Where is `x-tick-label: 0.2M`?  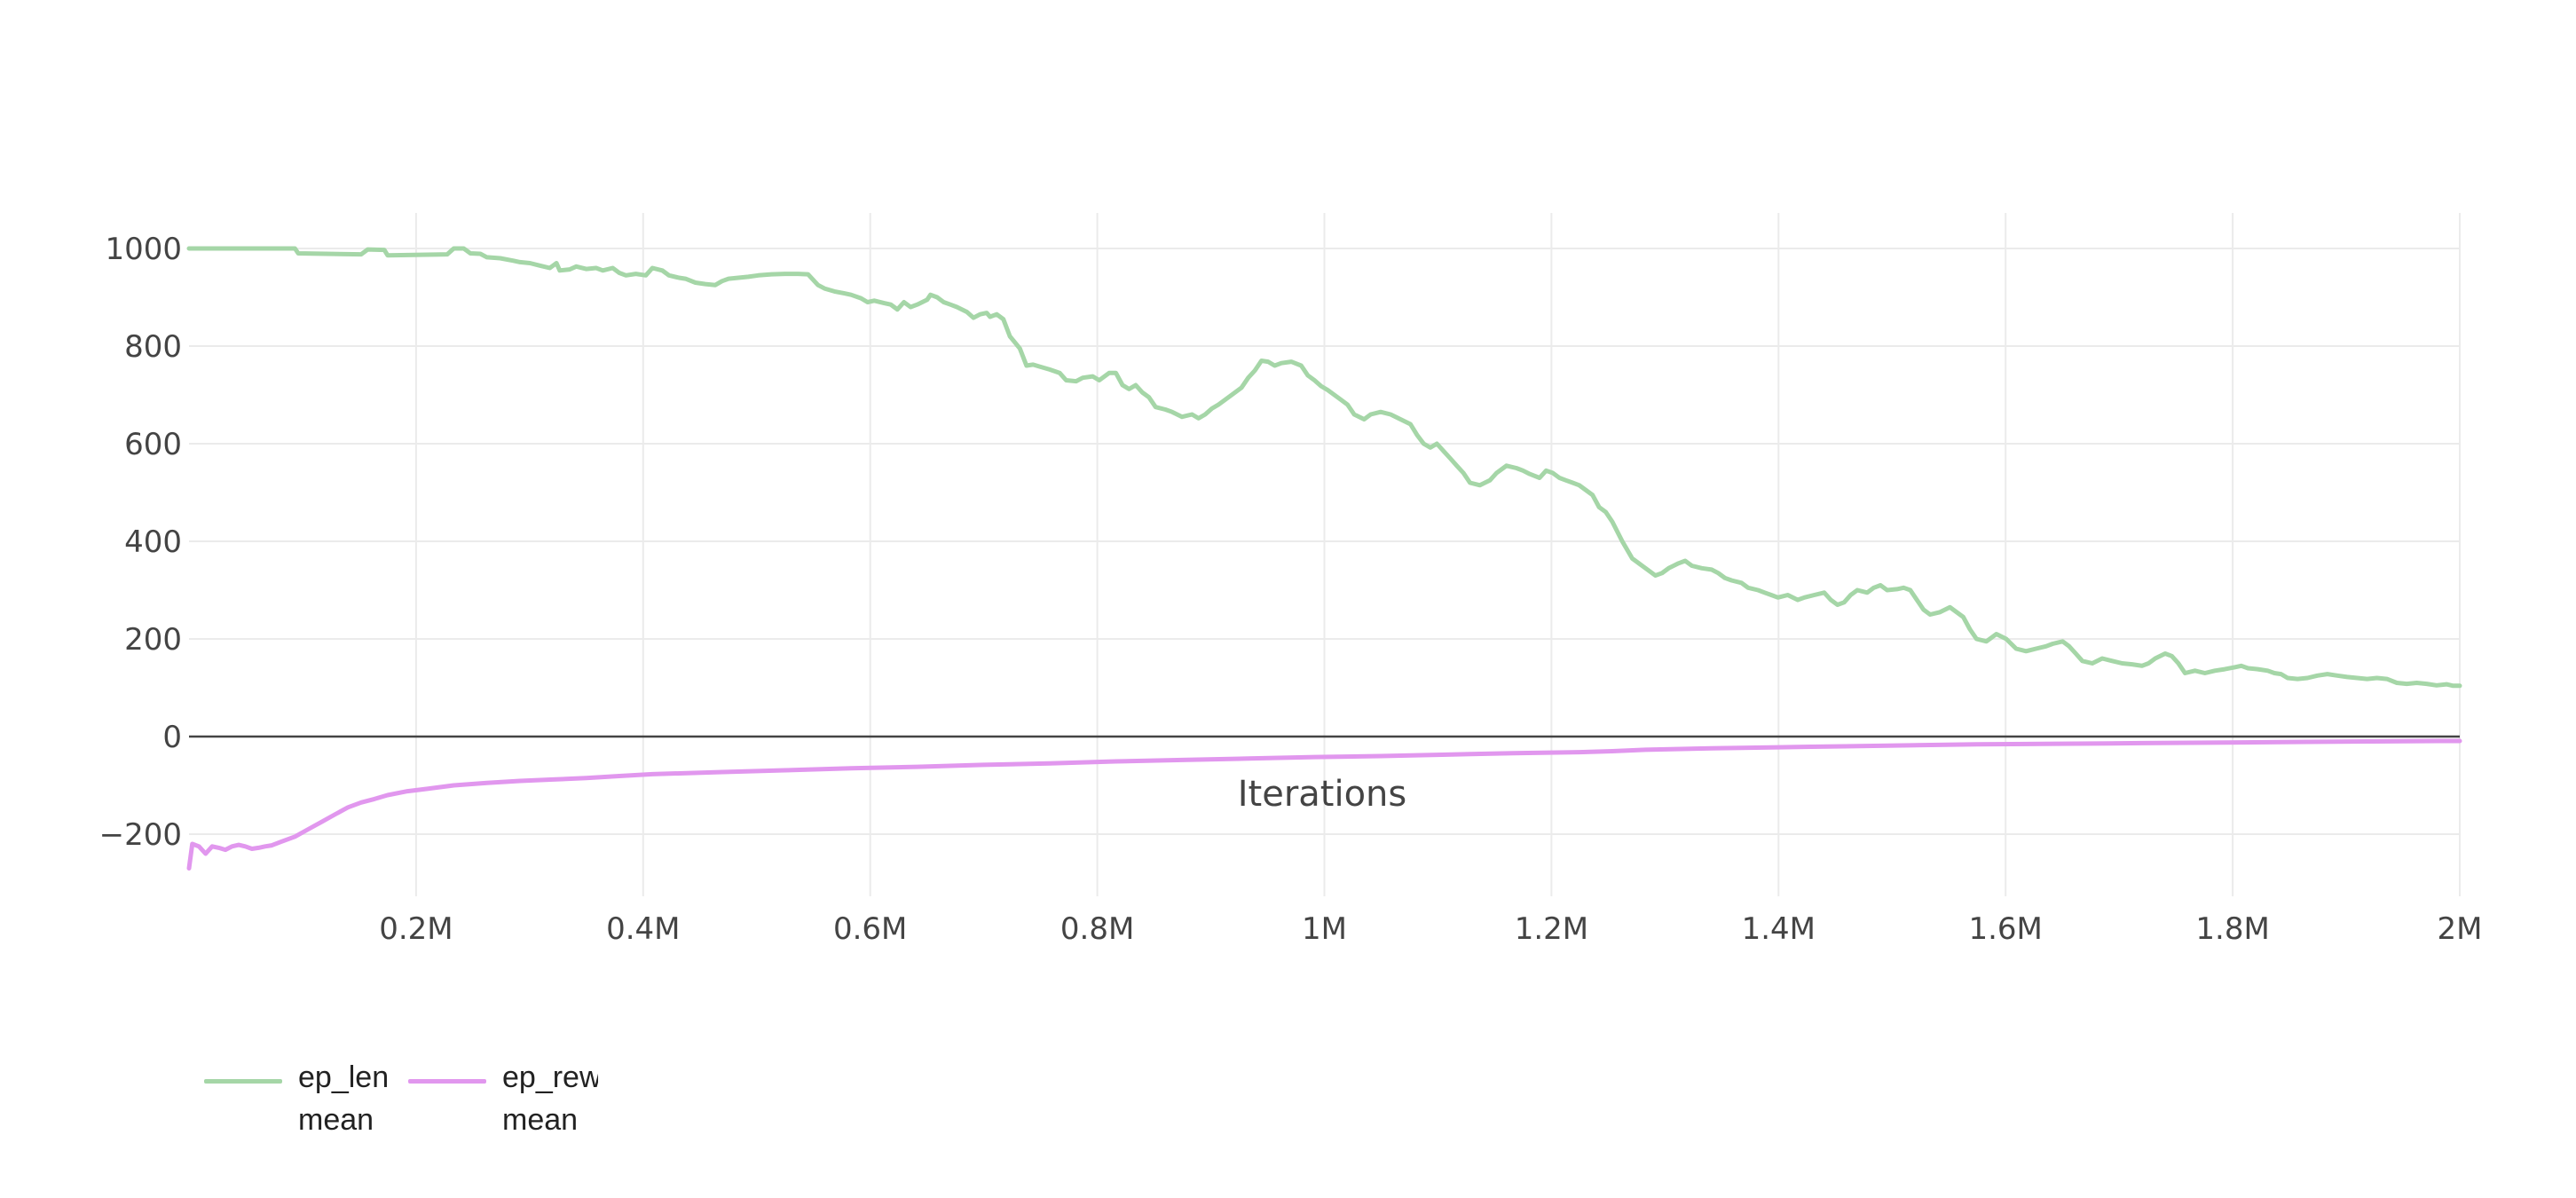 x-tick-label: 0.2M is located at coordinates (416, 929).